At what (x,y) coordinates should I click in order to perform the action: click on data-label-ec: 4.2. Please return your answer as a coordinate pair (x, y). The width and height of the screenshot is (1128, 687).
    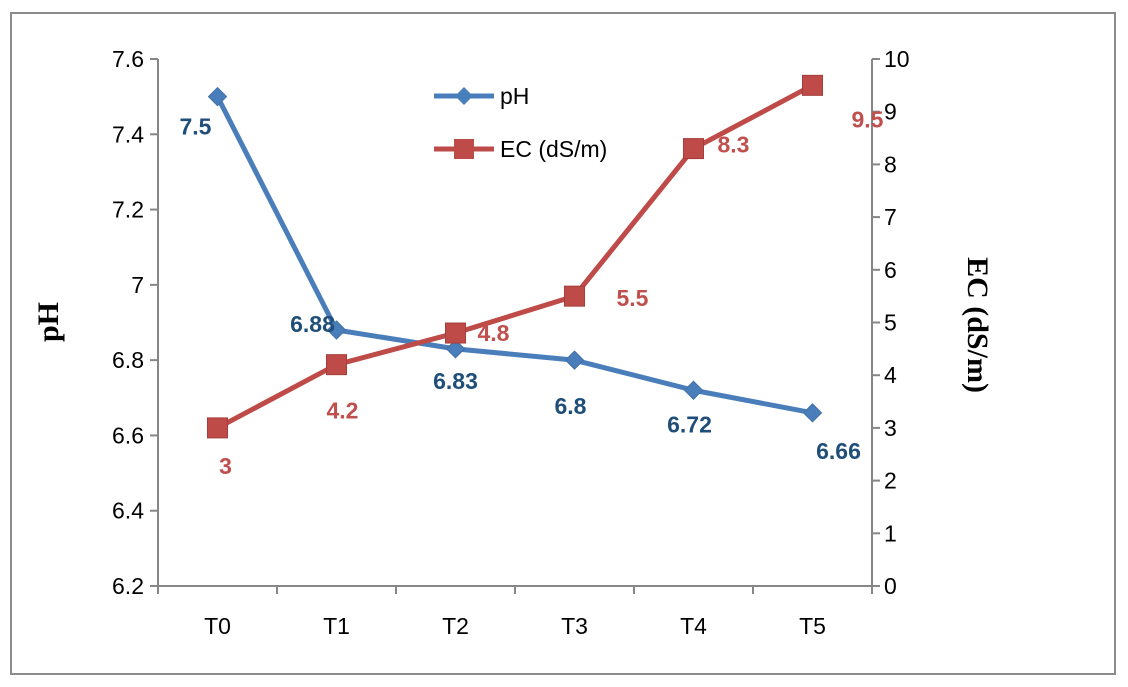
    Looking at the image, I should click on (343, 411).